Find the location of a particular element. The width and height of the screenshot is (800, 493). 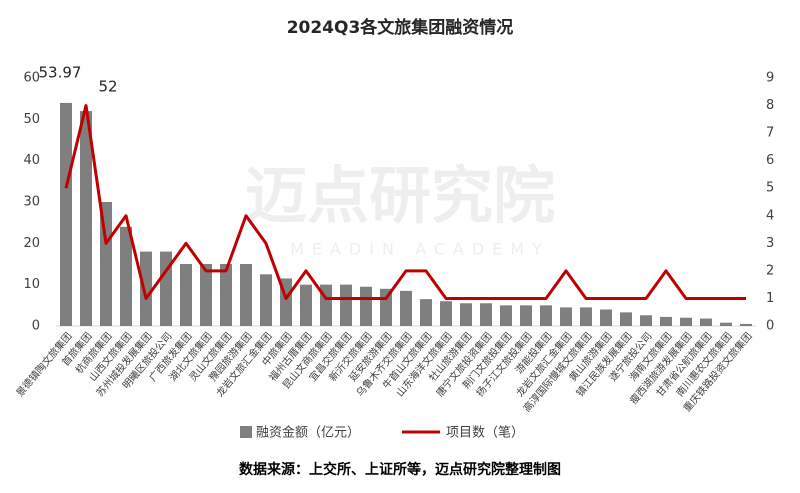

y-tick-label: 0 is located at coordinates (36, 326).